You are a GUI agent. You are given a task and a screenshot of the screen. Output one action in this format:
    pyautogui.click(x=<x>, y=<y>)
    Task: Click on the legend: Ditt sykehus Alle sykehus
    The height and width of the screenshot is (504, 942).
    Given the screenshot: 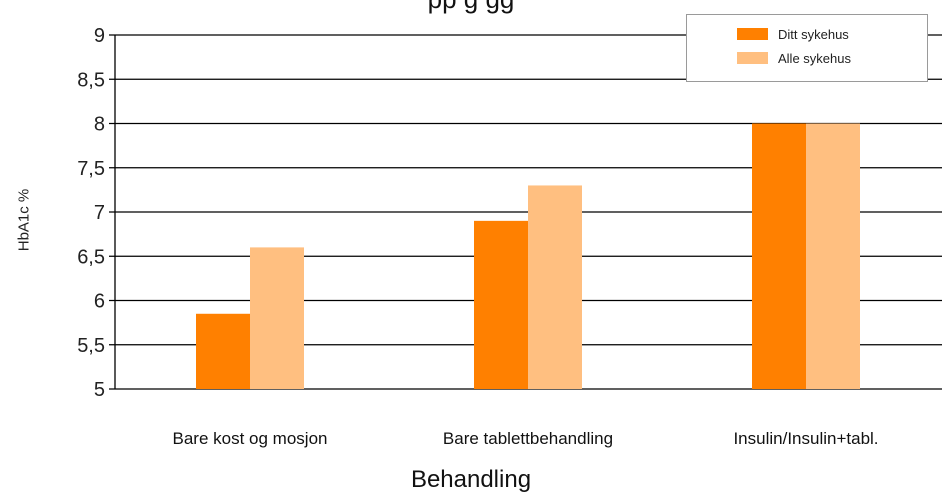 What is the action you would take?
    pyautogui.click(x=807, y=48)
    